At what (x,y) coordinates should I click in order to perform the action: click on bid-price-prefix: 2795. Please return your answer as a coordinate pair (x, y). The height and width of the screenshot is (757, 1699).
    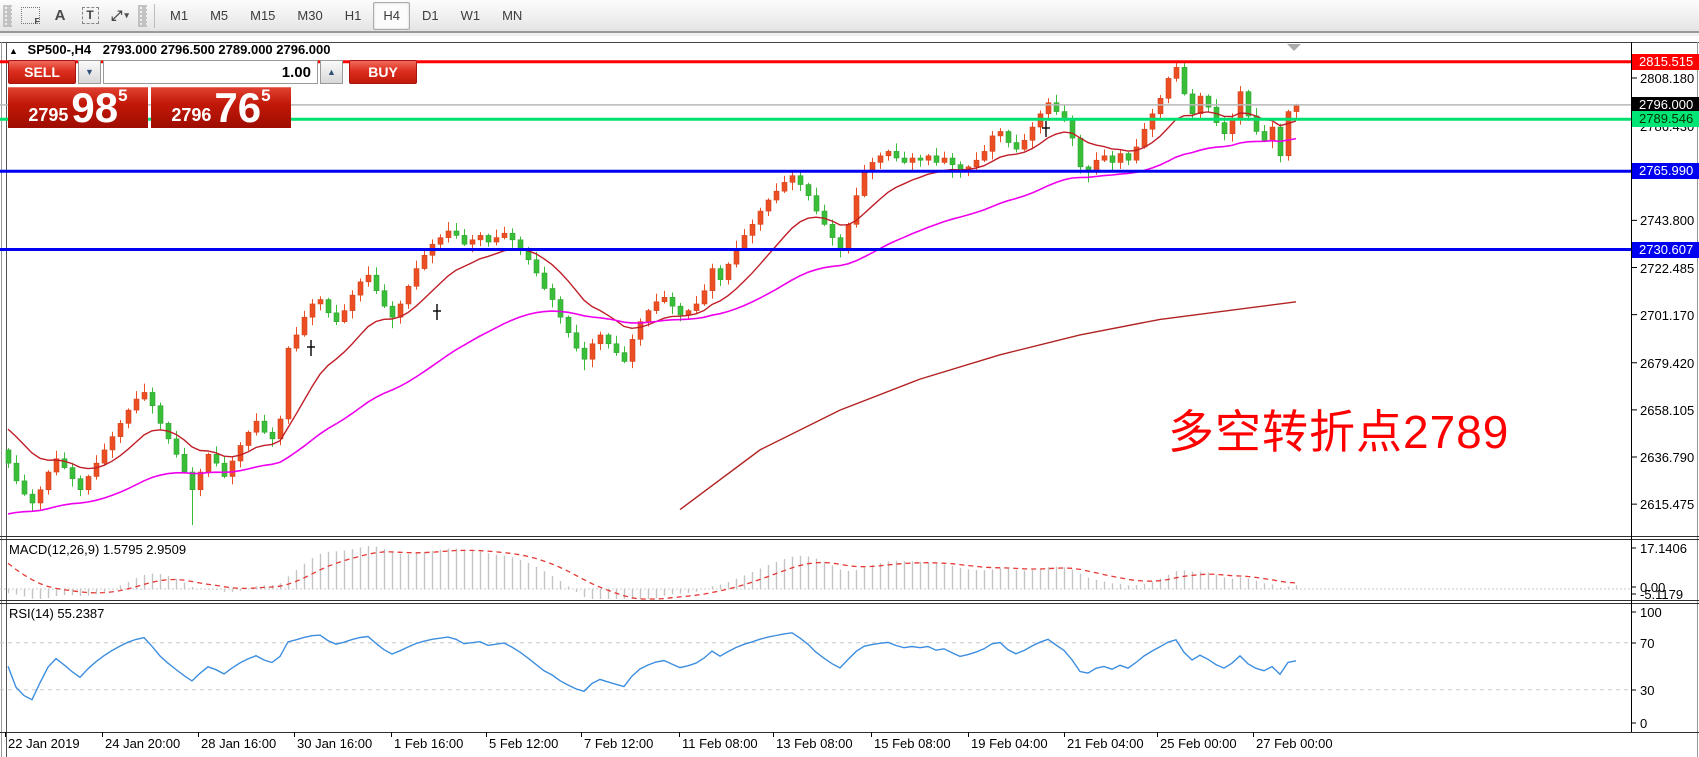
    Looking at the image, I should click on (48, 115).